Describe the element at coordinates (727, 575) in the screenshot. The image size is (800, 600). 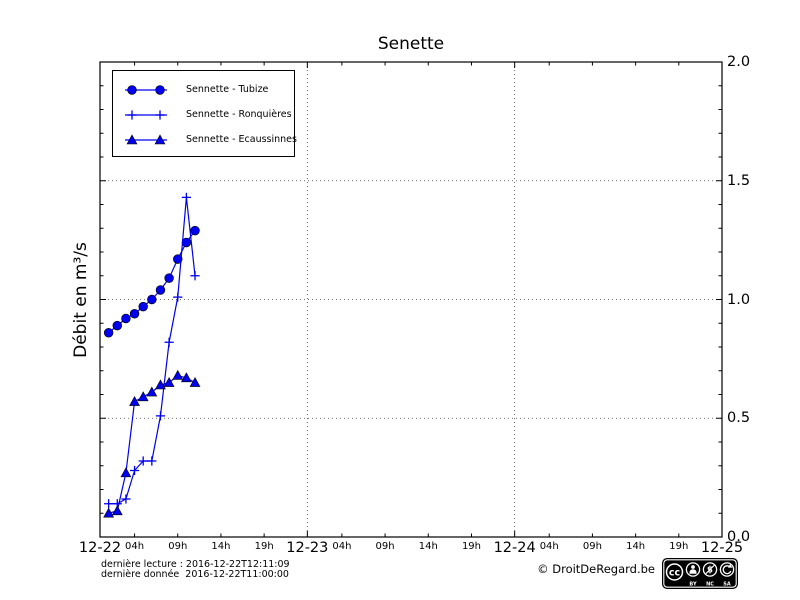
I see `cc-sa-icon: SA` at that location.